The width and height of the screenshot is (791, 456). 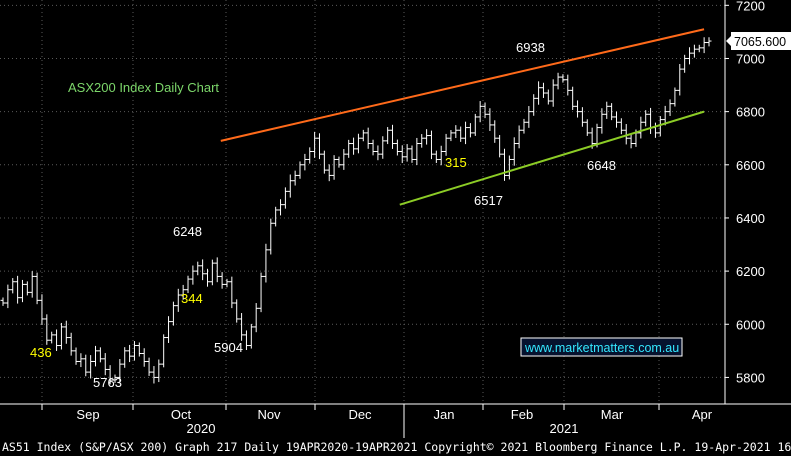 I want to click on x-month-label: Apr, so click(x=702, y=414).